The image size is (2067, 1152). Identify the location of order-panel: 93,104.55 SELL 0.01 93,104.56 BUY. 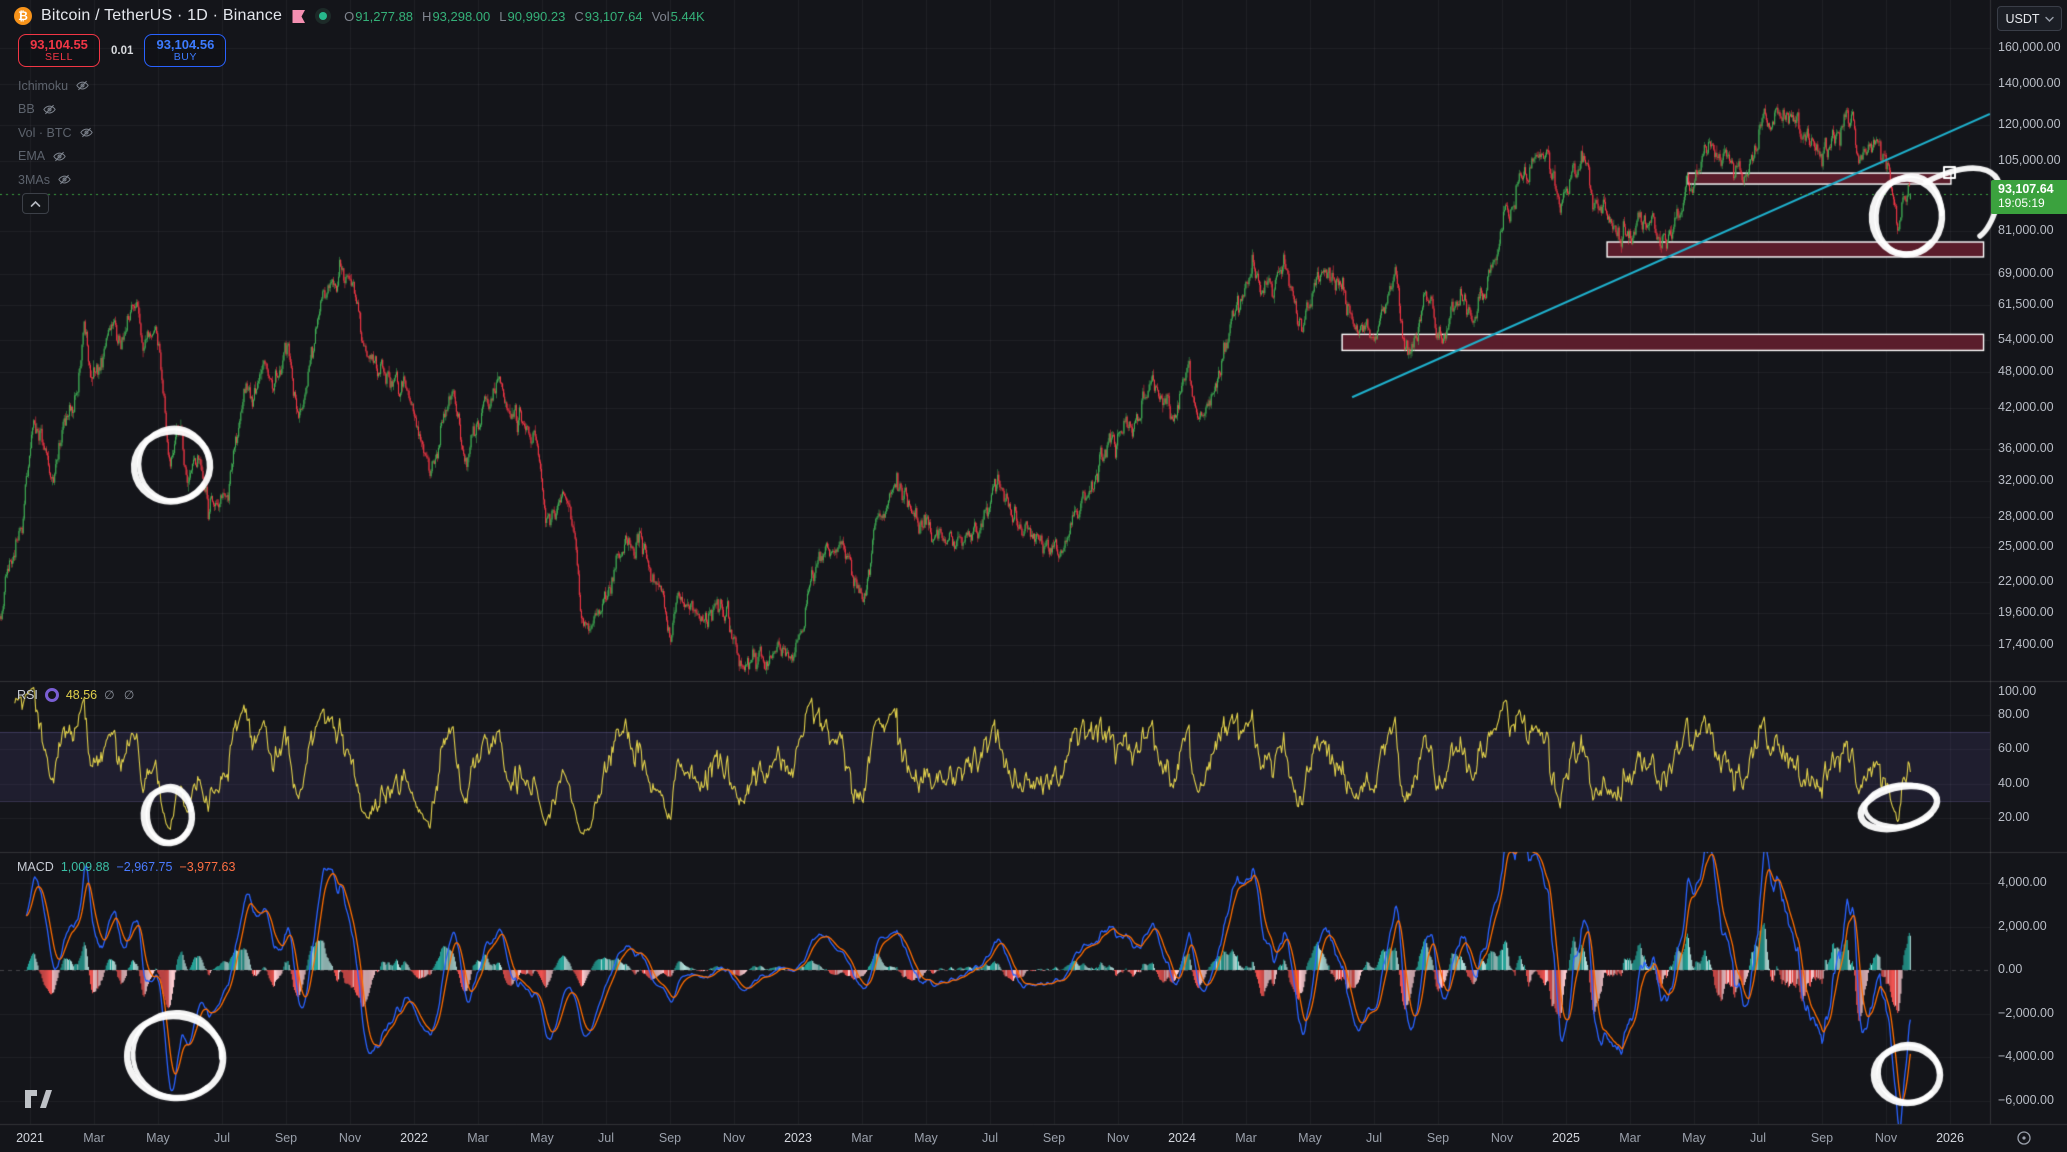
(122, 50).